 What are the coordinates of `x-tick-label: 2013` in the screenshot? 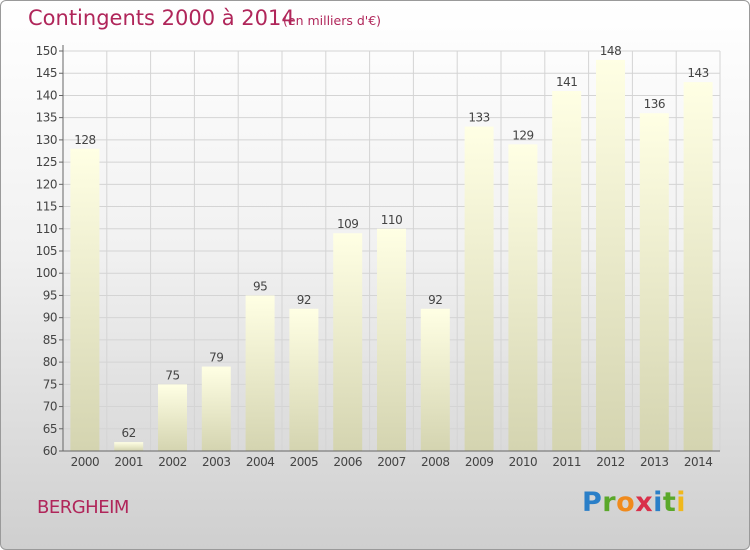 It's located at (654, 462).